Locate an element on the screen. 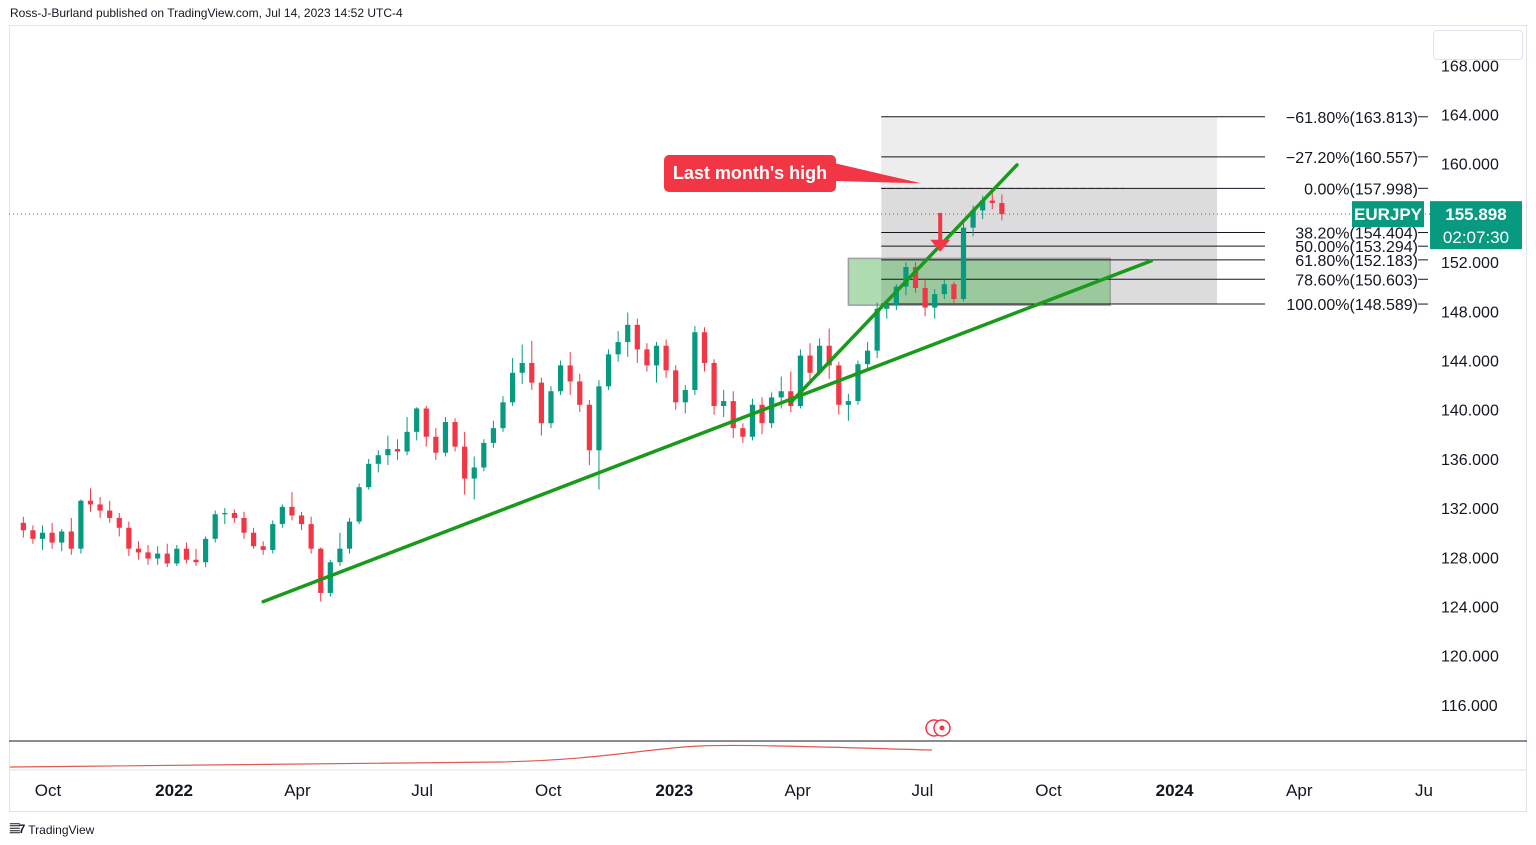  symbol-price-badge: EURJPY 155.898 02:07:30 is located at coordinates (1437, 225).